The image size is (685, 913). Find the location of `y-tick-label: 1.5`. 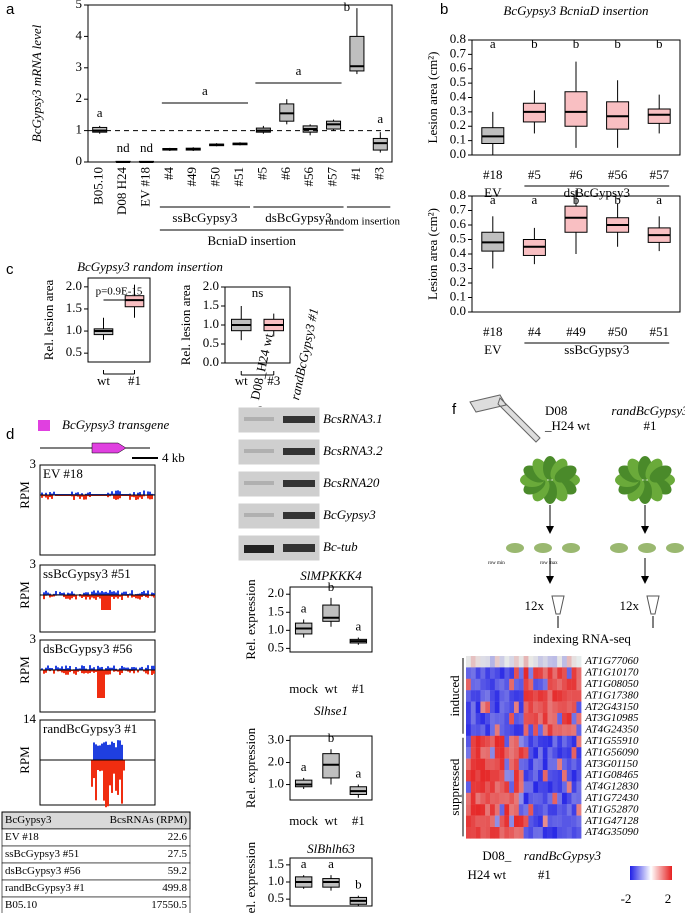

y-tick-label: 1.5 is located at coordinates (74, 307).